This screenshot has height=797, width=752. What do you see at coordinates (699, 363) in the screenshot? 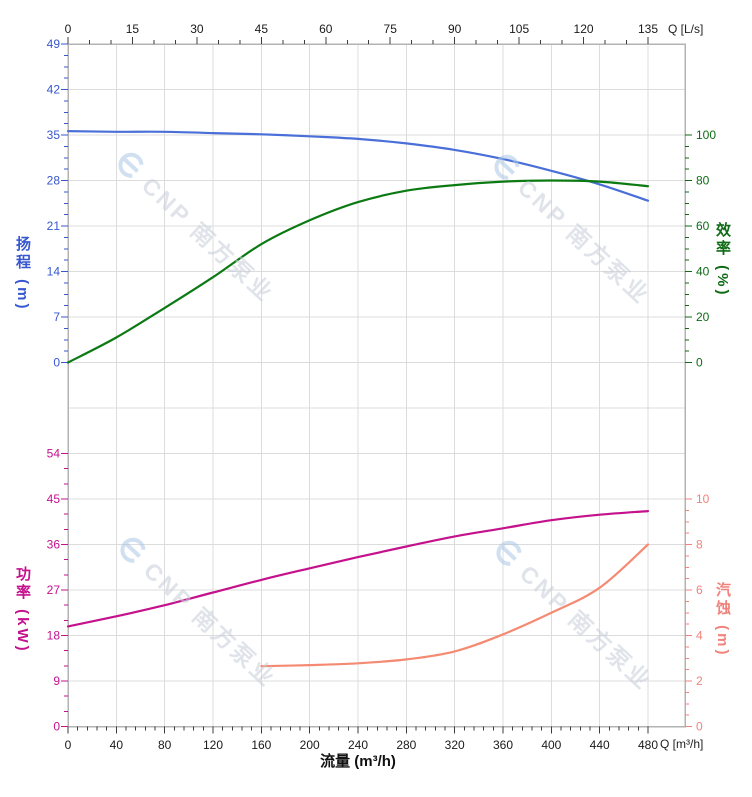
I see `efficiency-tick-label: 0` at bounding box center [699, 363].